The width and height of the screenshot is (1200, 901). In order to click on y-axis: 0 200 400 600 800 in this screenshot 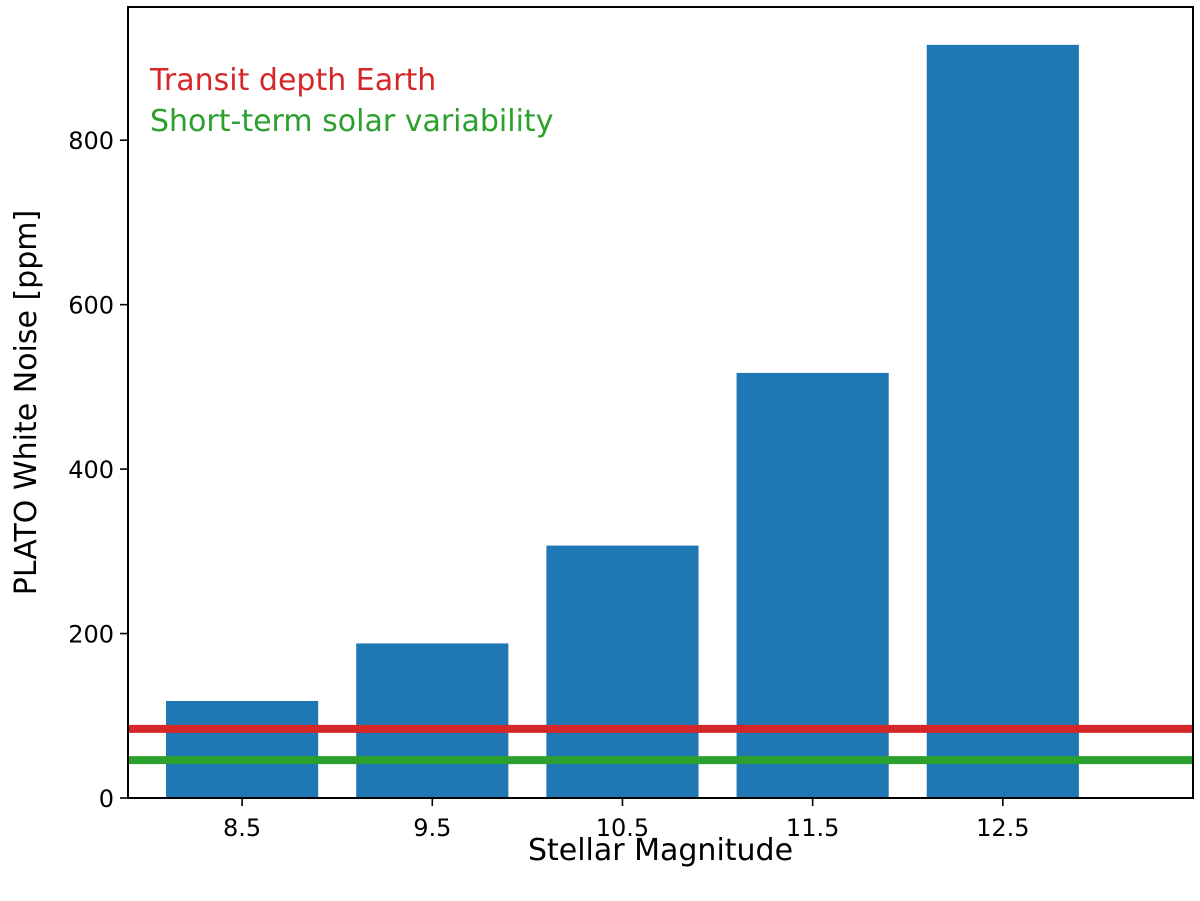, I will do `click(98, 470)`.